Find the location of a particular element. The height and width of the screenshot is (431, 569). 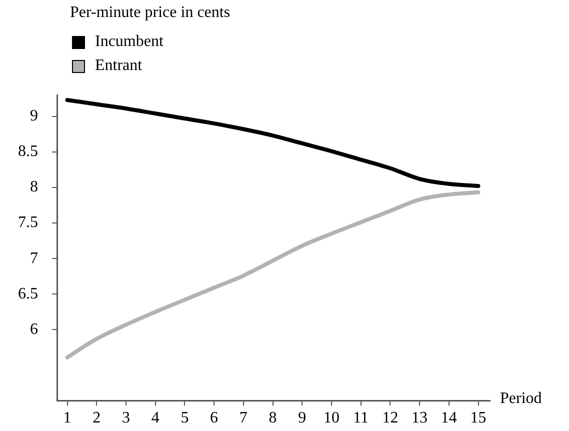

x-tick-label: 14 is located at coordinates (448, 418).